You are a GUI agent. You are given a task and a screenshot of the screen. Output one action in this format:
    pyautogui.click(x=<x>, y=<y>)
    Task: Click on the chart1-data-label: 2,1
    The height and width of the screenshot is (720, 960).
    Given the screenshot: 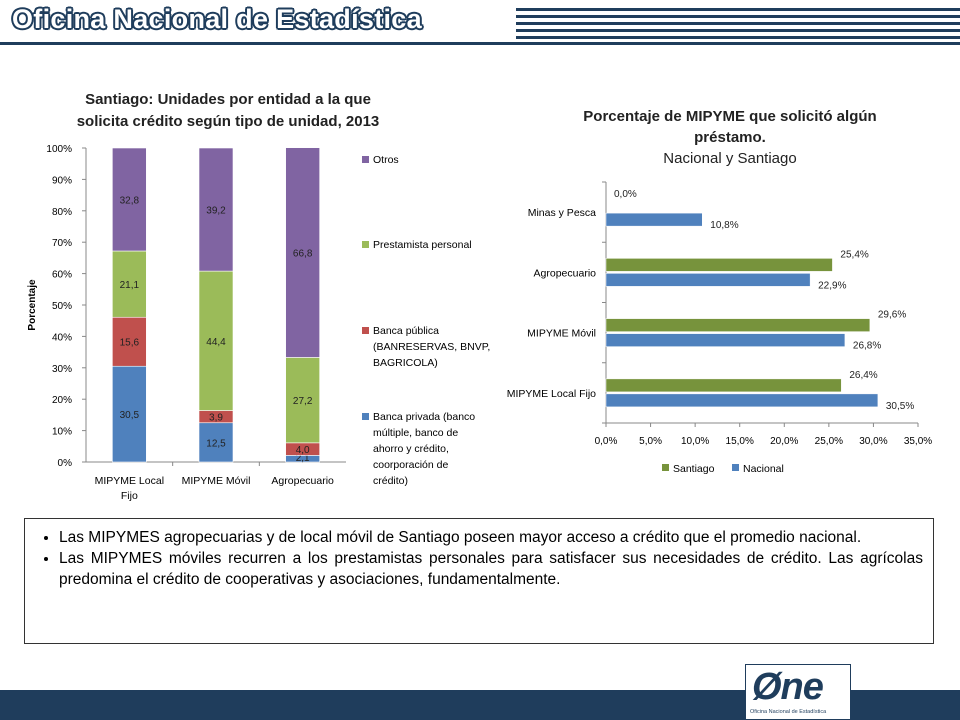 What is the action you would take?
    pyautogui.click(x=303, y=458)
    